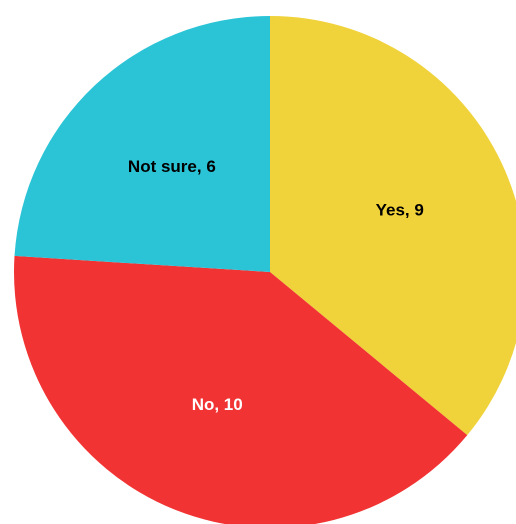 The width and height of the screenshot is (516, 524). Describe the element at coordinates (400, 209) in the screenshot. I see `pie-label-yes: Yes, 9` at that location.